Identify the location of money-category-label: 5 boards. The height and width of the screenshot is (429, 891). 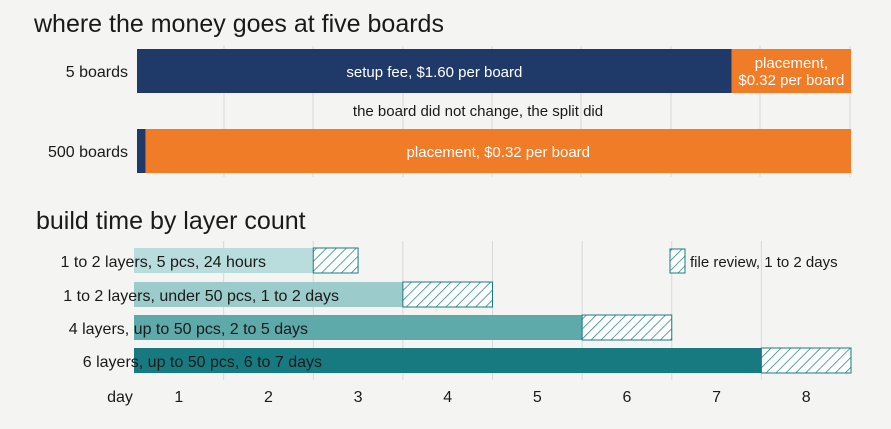
(97, 72).